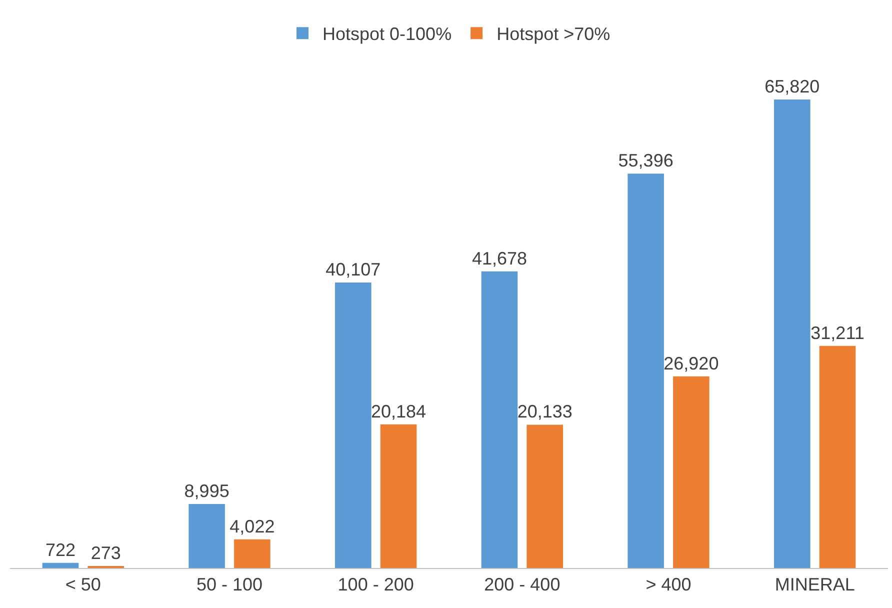 The width and height of the screenshot is (892, 608). I want to click on x-tick-label: 50 - 100, so click(229, 584).